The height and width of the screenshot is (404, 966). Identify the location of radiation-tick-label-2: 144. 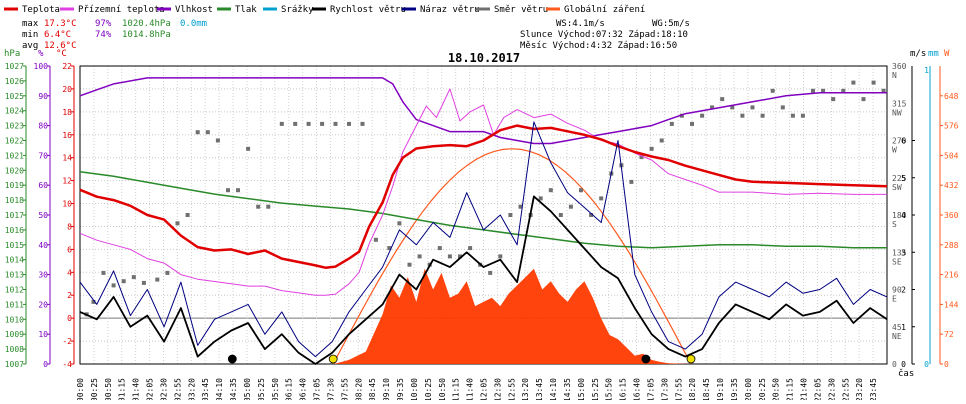
(951, 304).